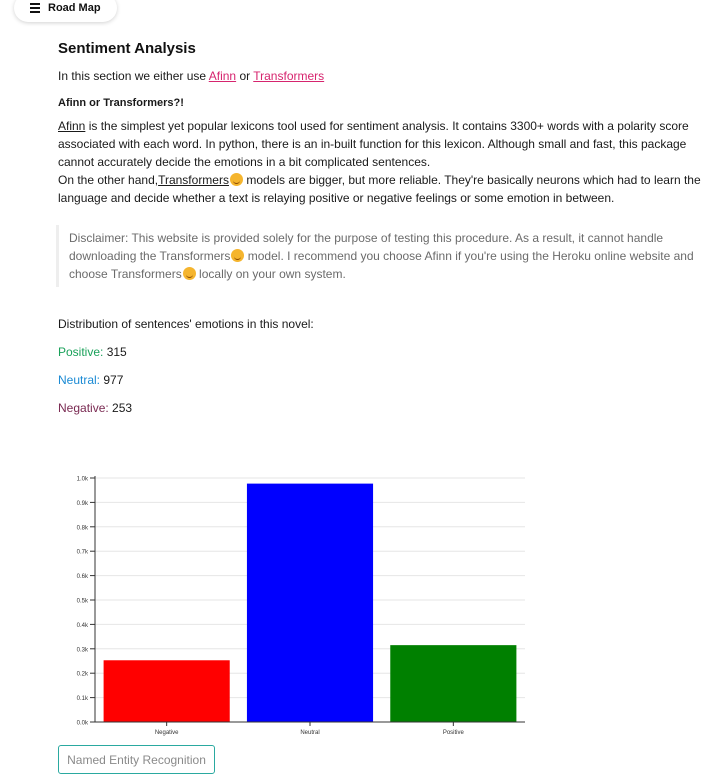 The image size is (717, 782). Describe the element at coordinates (79, 380) in the screenshot. I see `neutral-label: Neutral:` at that location.